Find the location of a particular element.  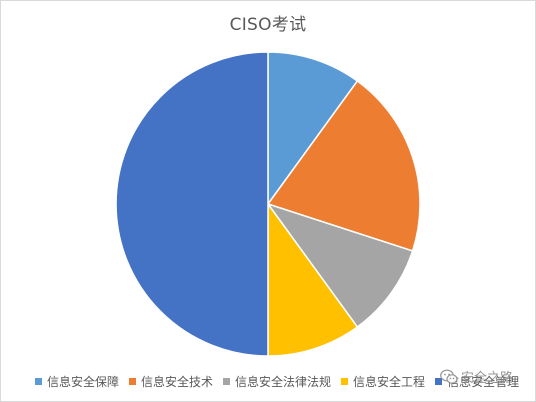

legend-label-1: 信息安全技术 is located at coordinates (177, 382).